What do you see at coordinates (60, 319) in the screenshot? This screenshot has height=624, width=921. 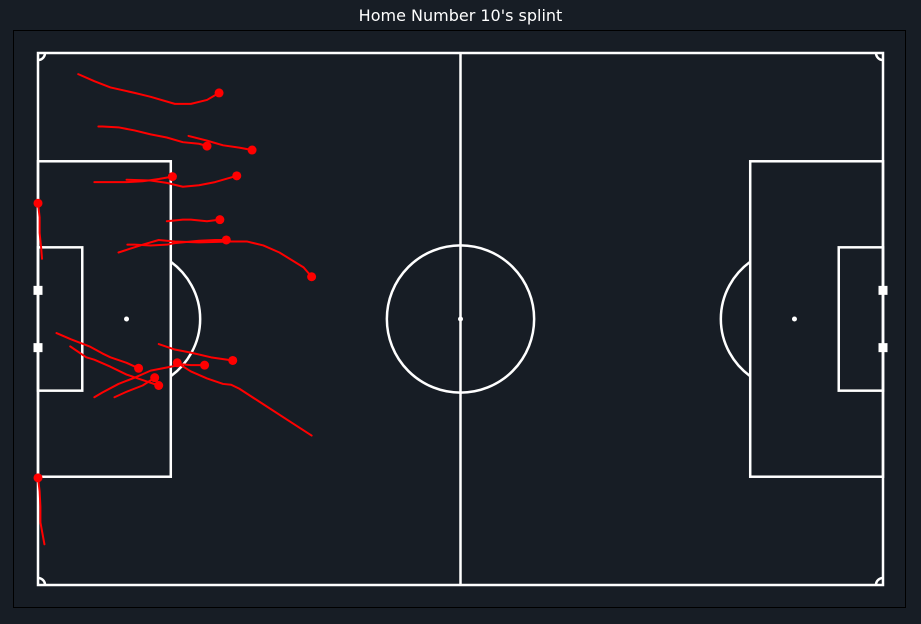 I see `left-goal-area` at bounding box center [60, 319].